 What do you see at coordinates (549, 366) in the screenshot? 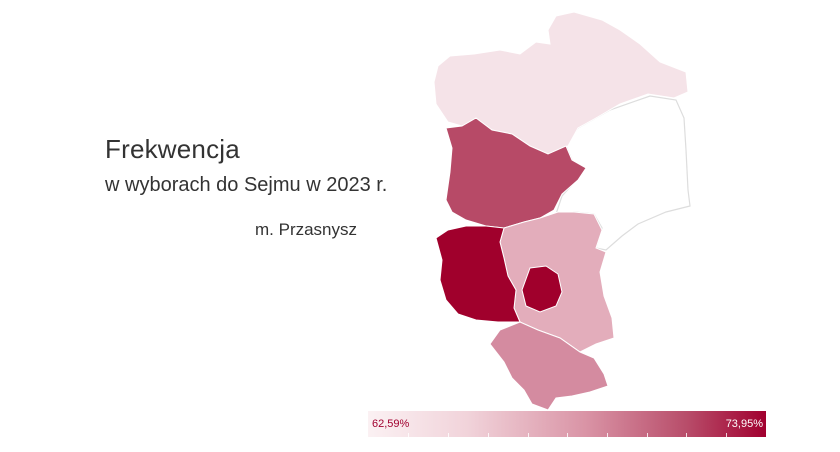
I see `region-south` at bounding box center [549, 366].